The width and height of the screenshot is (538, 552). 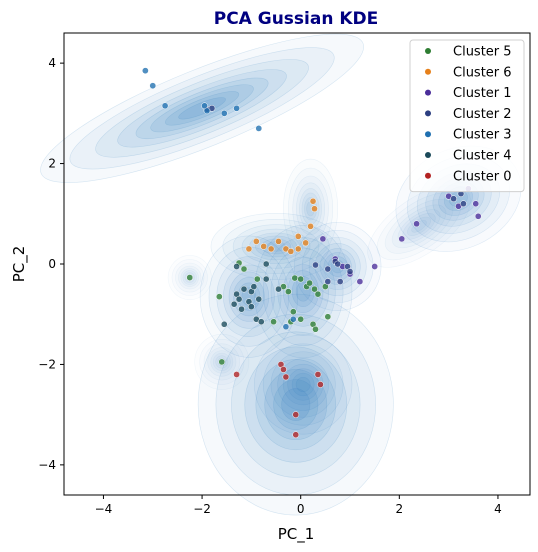 What do you see at coordinates (47, 364) in the screenshot?
I see `y-tick-label: −2` at bounding box center [47, 364].